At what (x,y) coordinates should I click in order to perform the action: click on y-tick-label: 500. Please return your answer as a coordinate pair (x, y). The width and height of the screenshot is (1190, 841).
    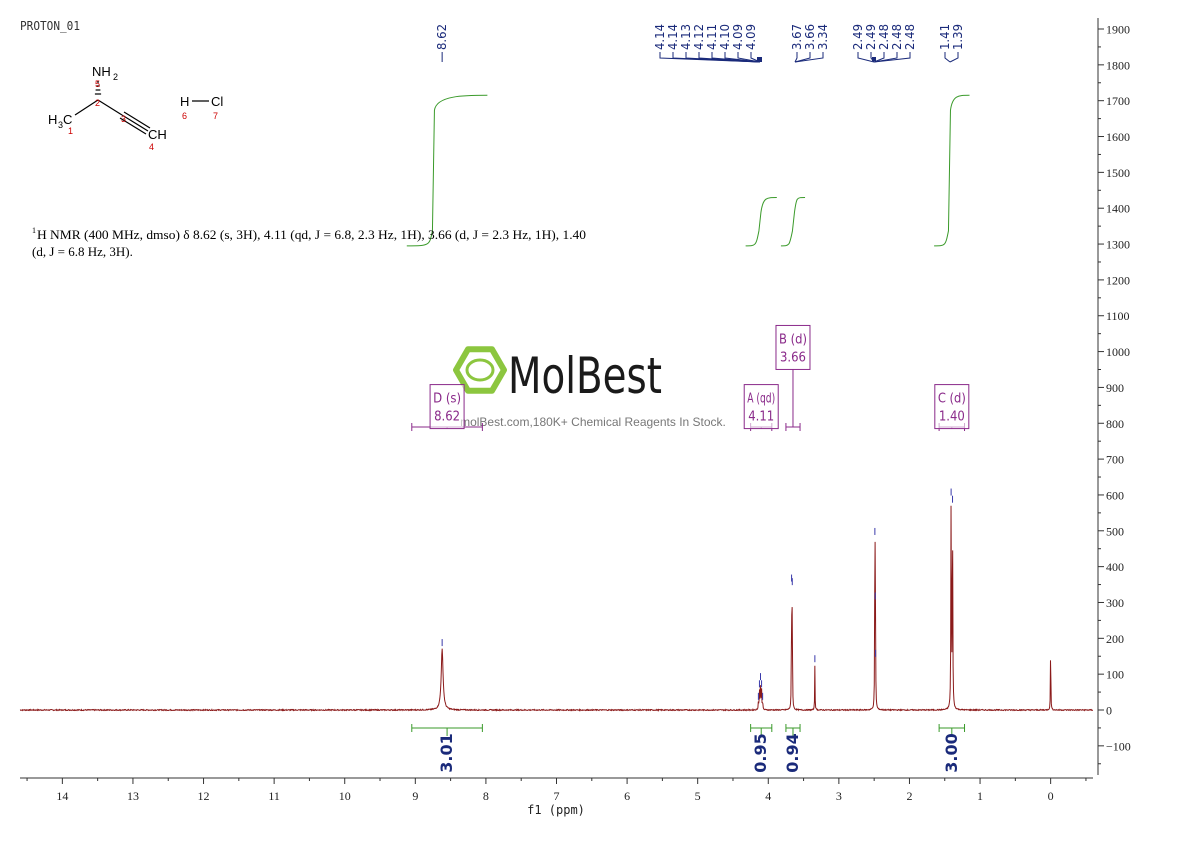
    Looking at the image, I should click on (1115, 531).